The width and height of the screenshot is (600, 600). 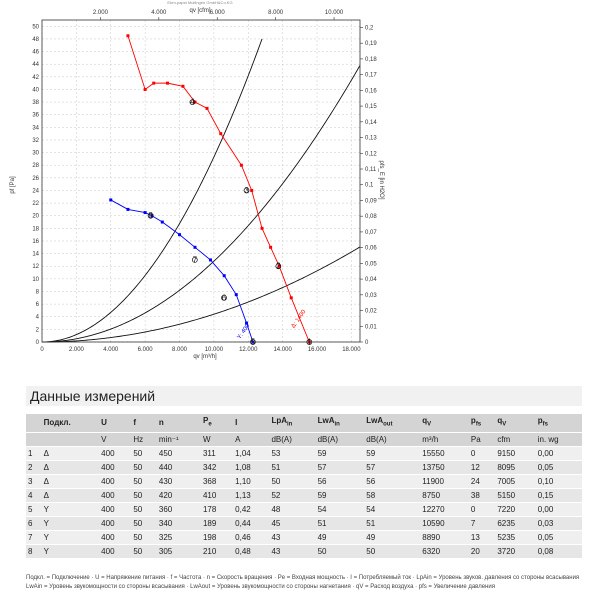 What do you see at coordinates (70, 439) in the screenshot?
I see `table-unit-cell` at bounding box center [70, 439].